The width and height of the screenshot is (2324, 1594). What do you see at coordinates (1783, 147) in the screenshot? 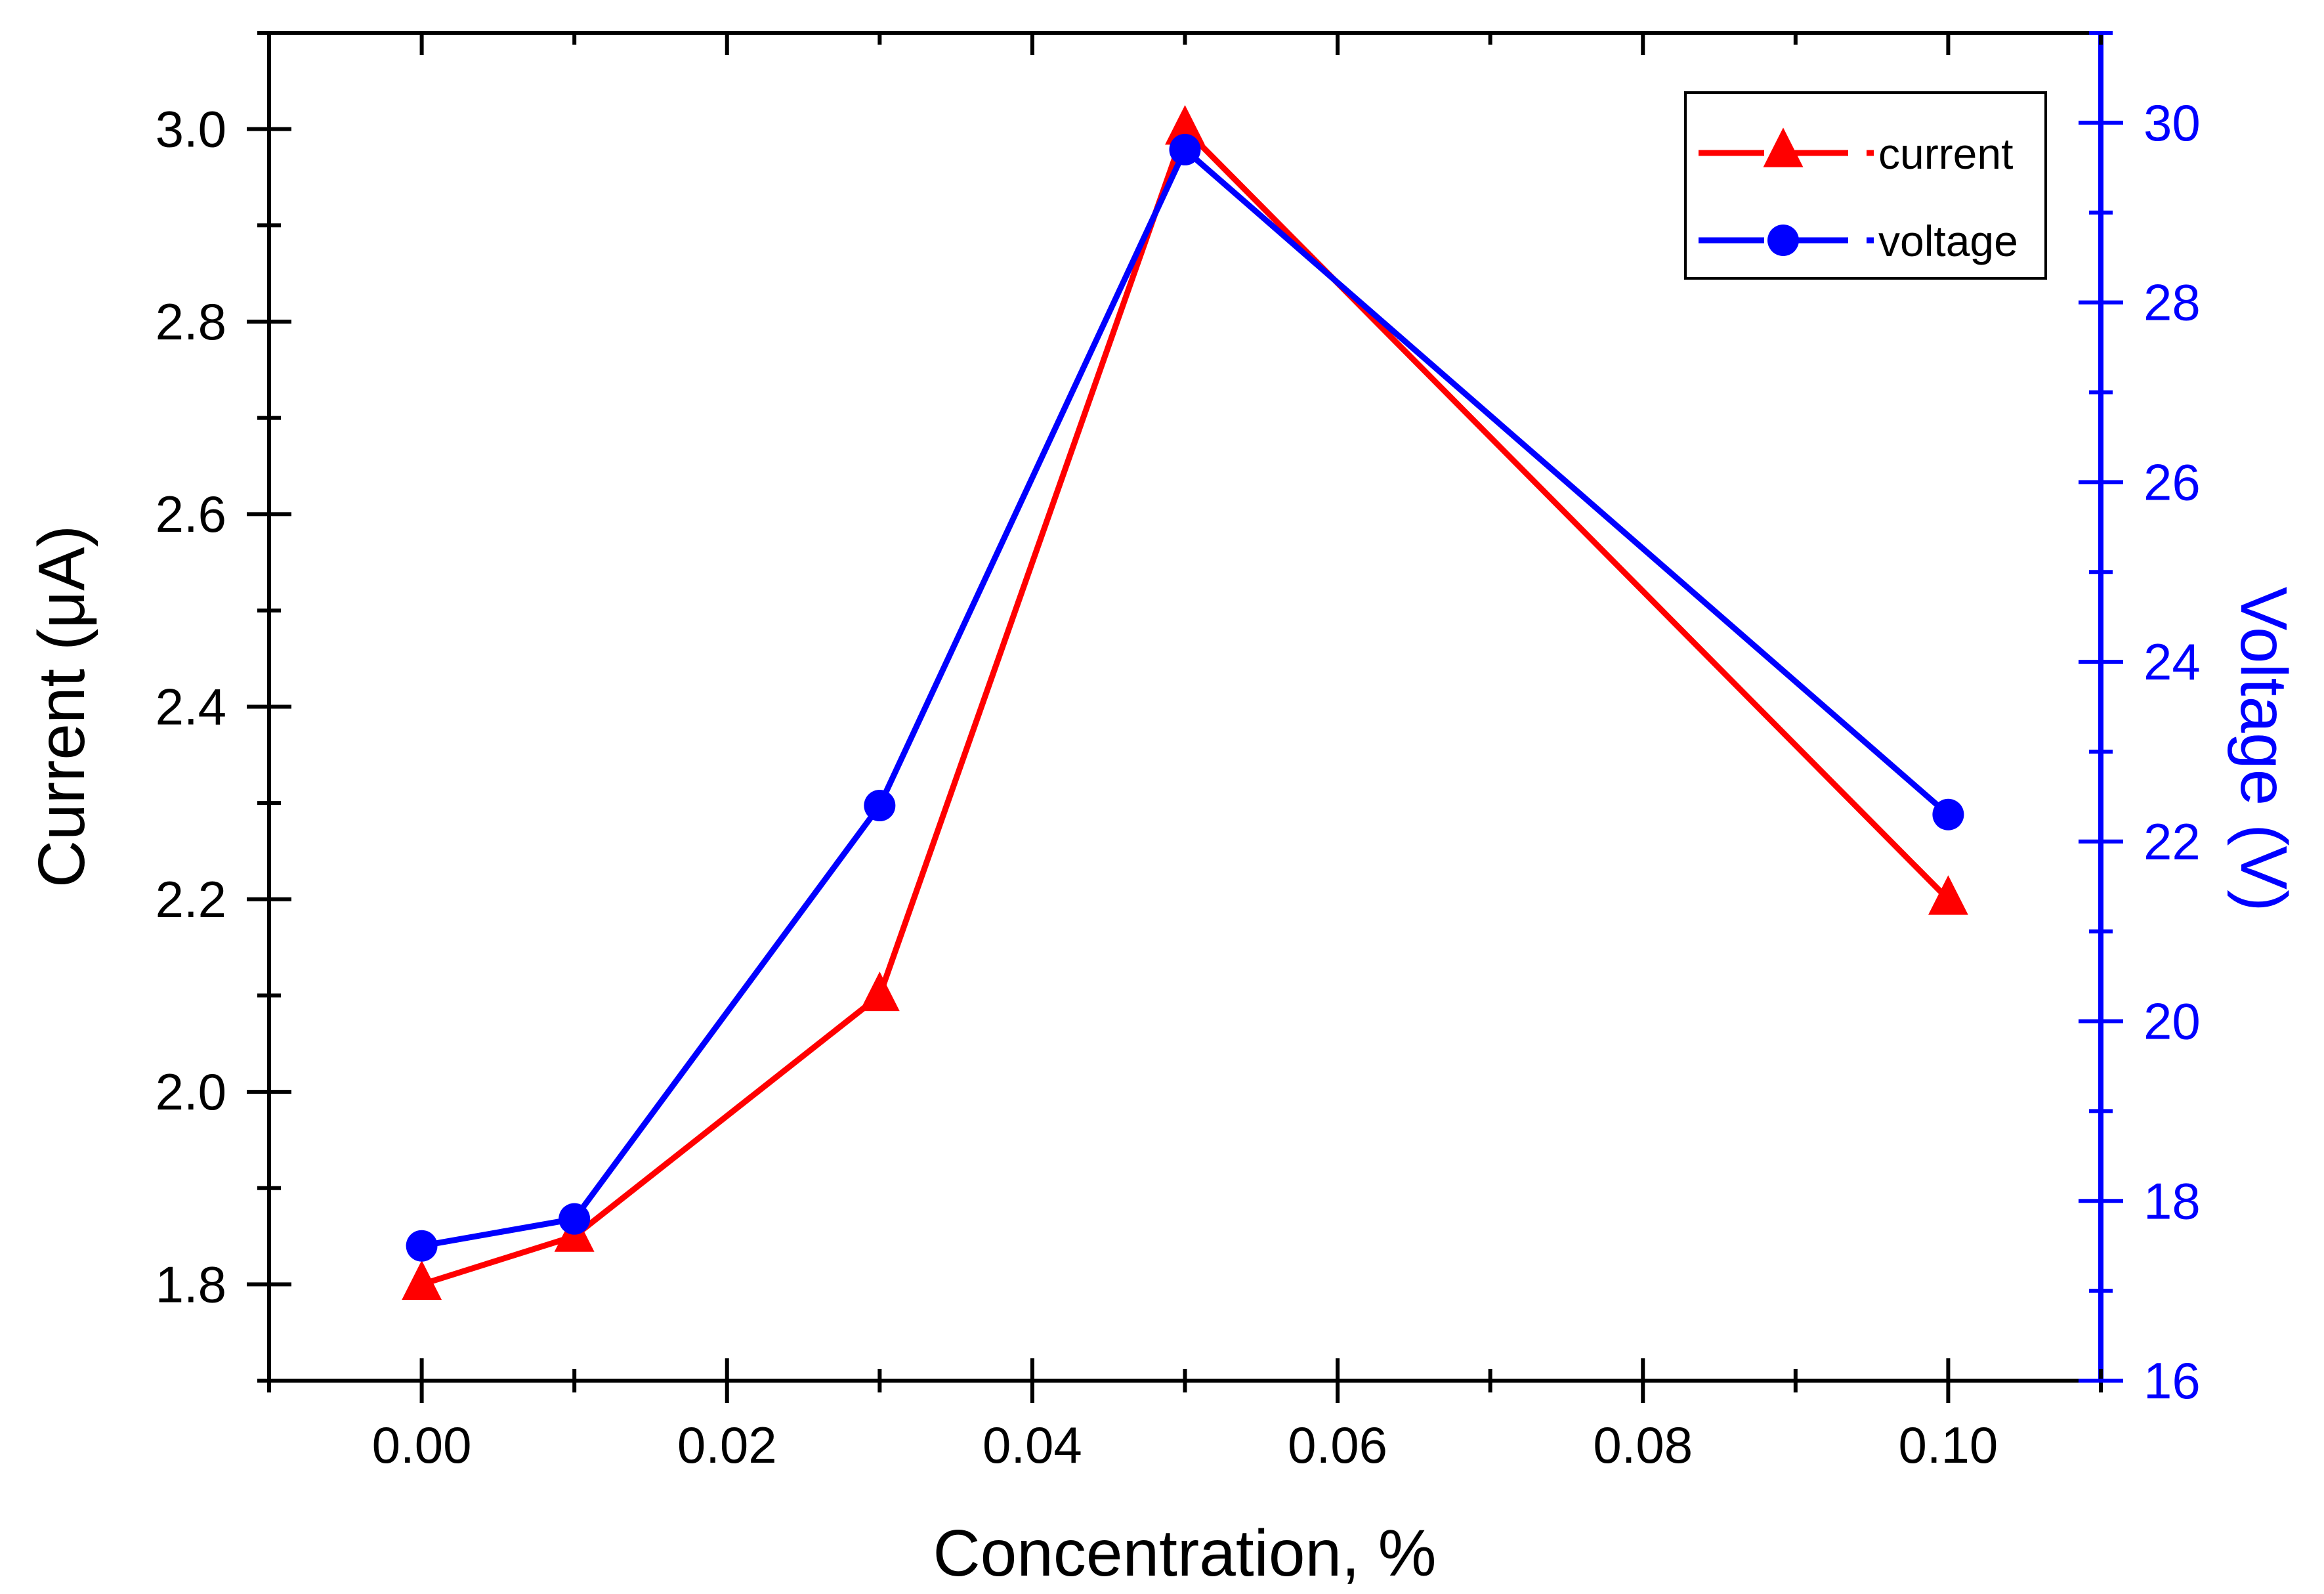
I see `legend-triangle-marker` at bounding box center [1783, 147].